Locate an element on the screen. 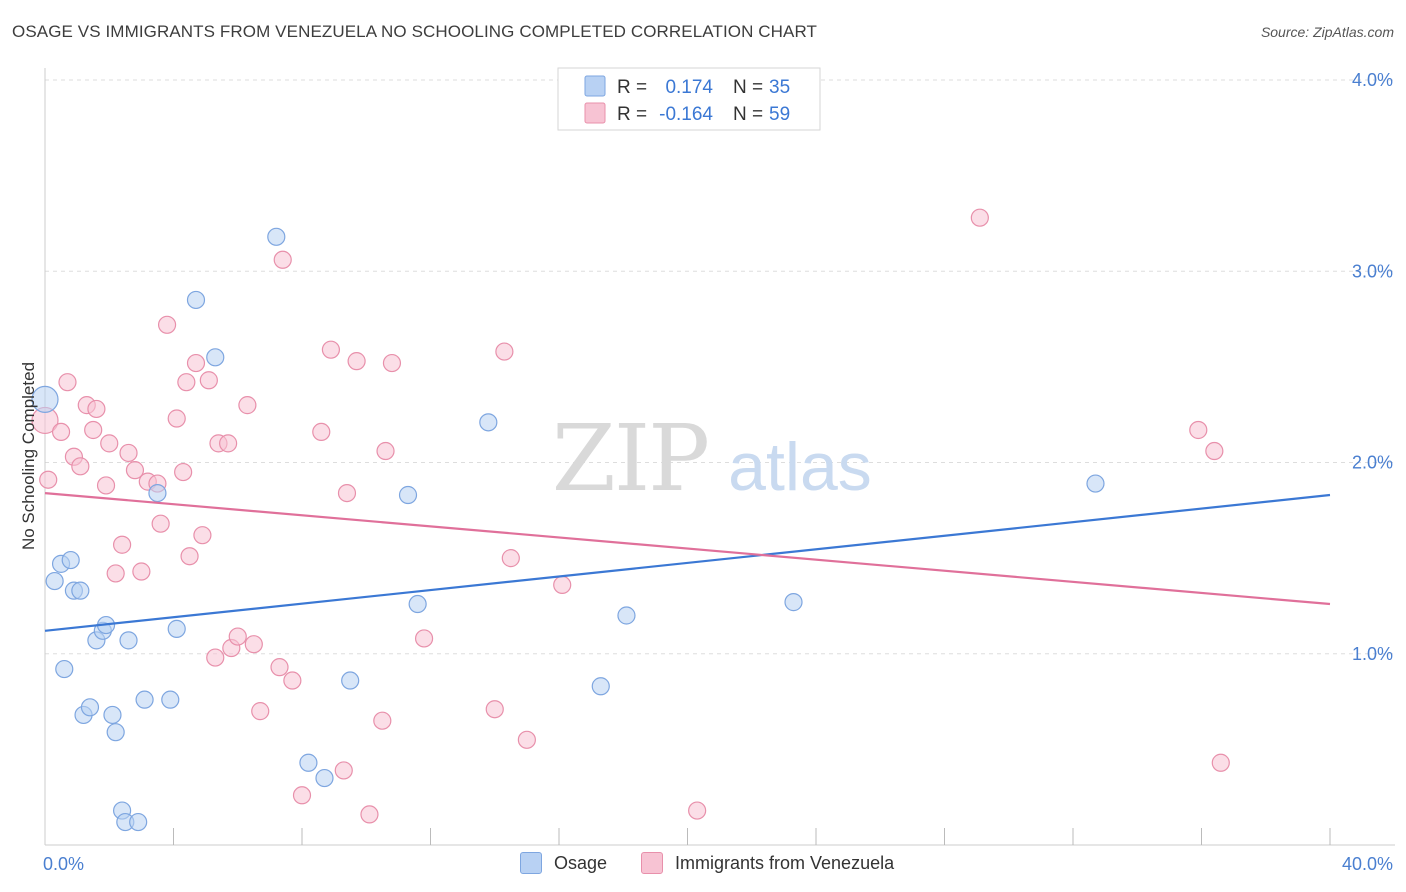  y-tick-label: 4.0% is located at coordinates (1372, 80).